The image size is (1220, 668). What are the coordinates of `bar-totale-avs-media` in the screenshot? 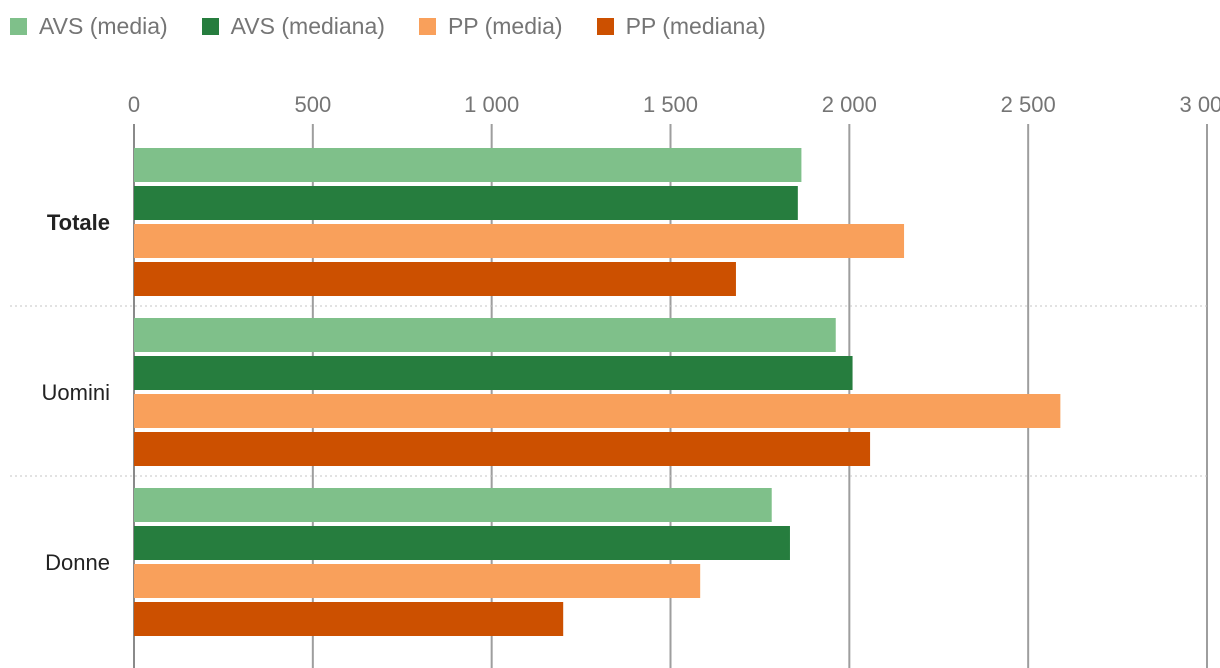 It's located at (468, 165).